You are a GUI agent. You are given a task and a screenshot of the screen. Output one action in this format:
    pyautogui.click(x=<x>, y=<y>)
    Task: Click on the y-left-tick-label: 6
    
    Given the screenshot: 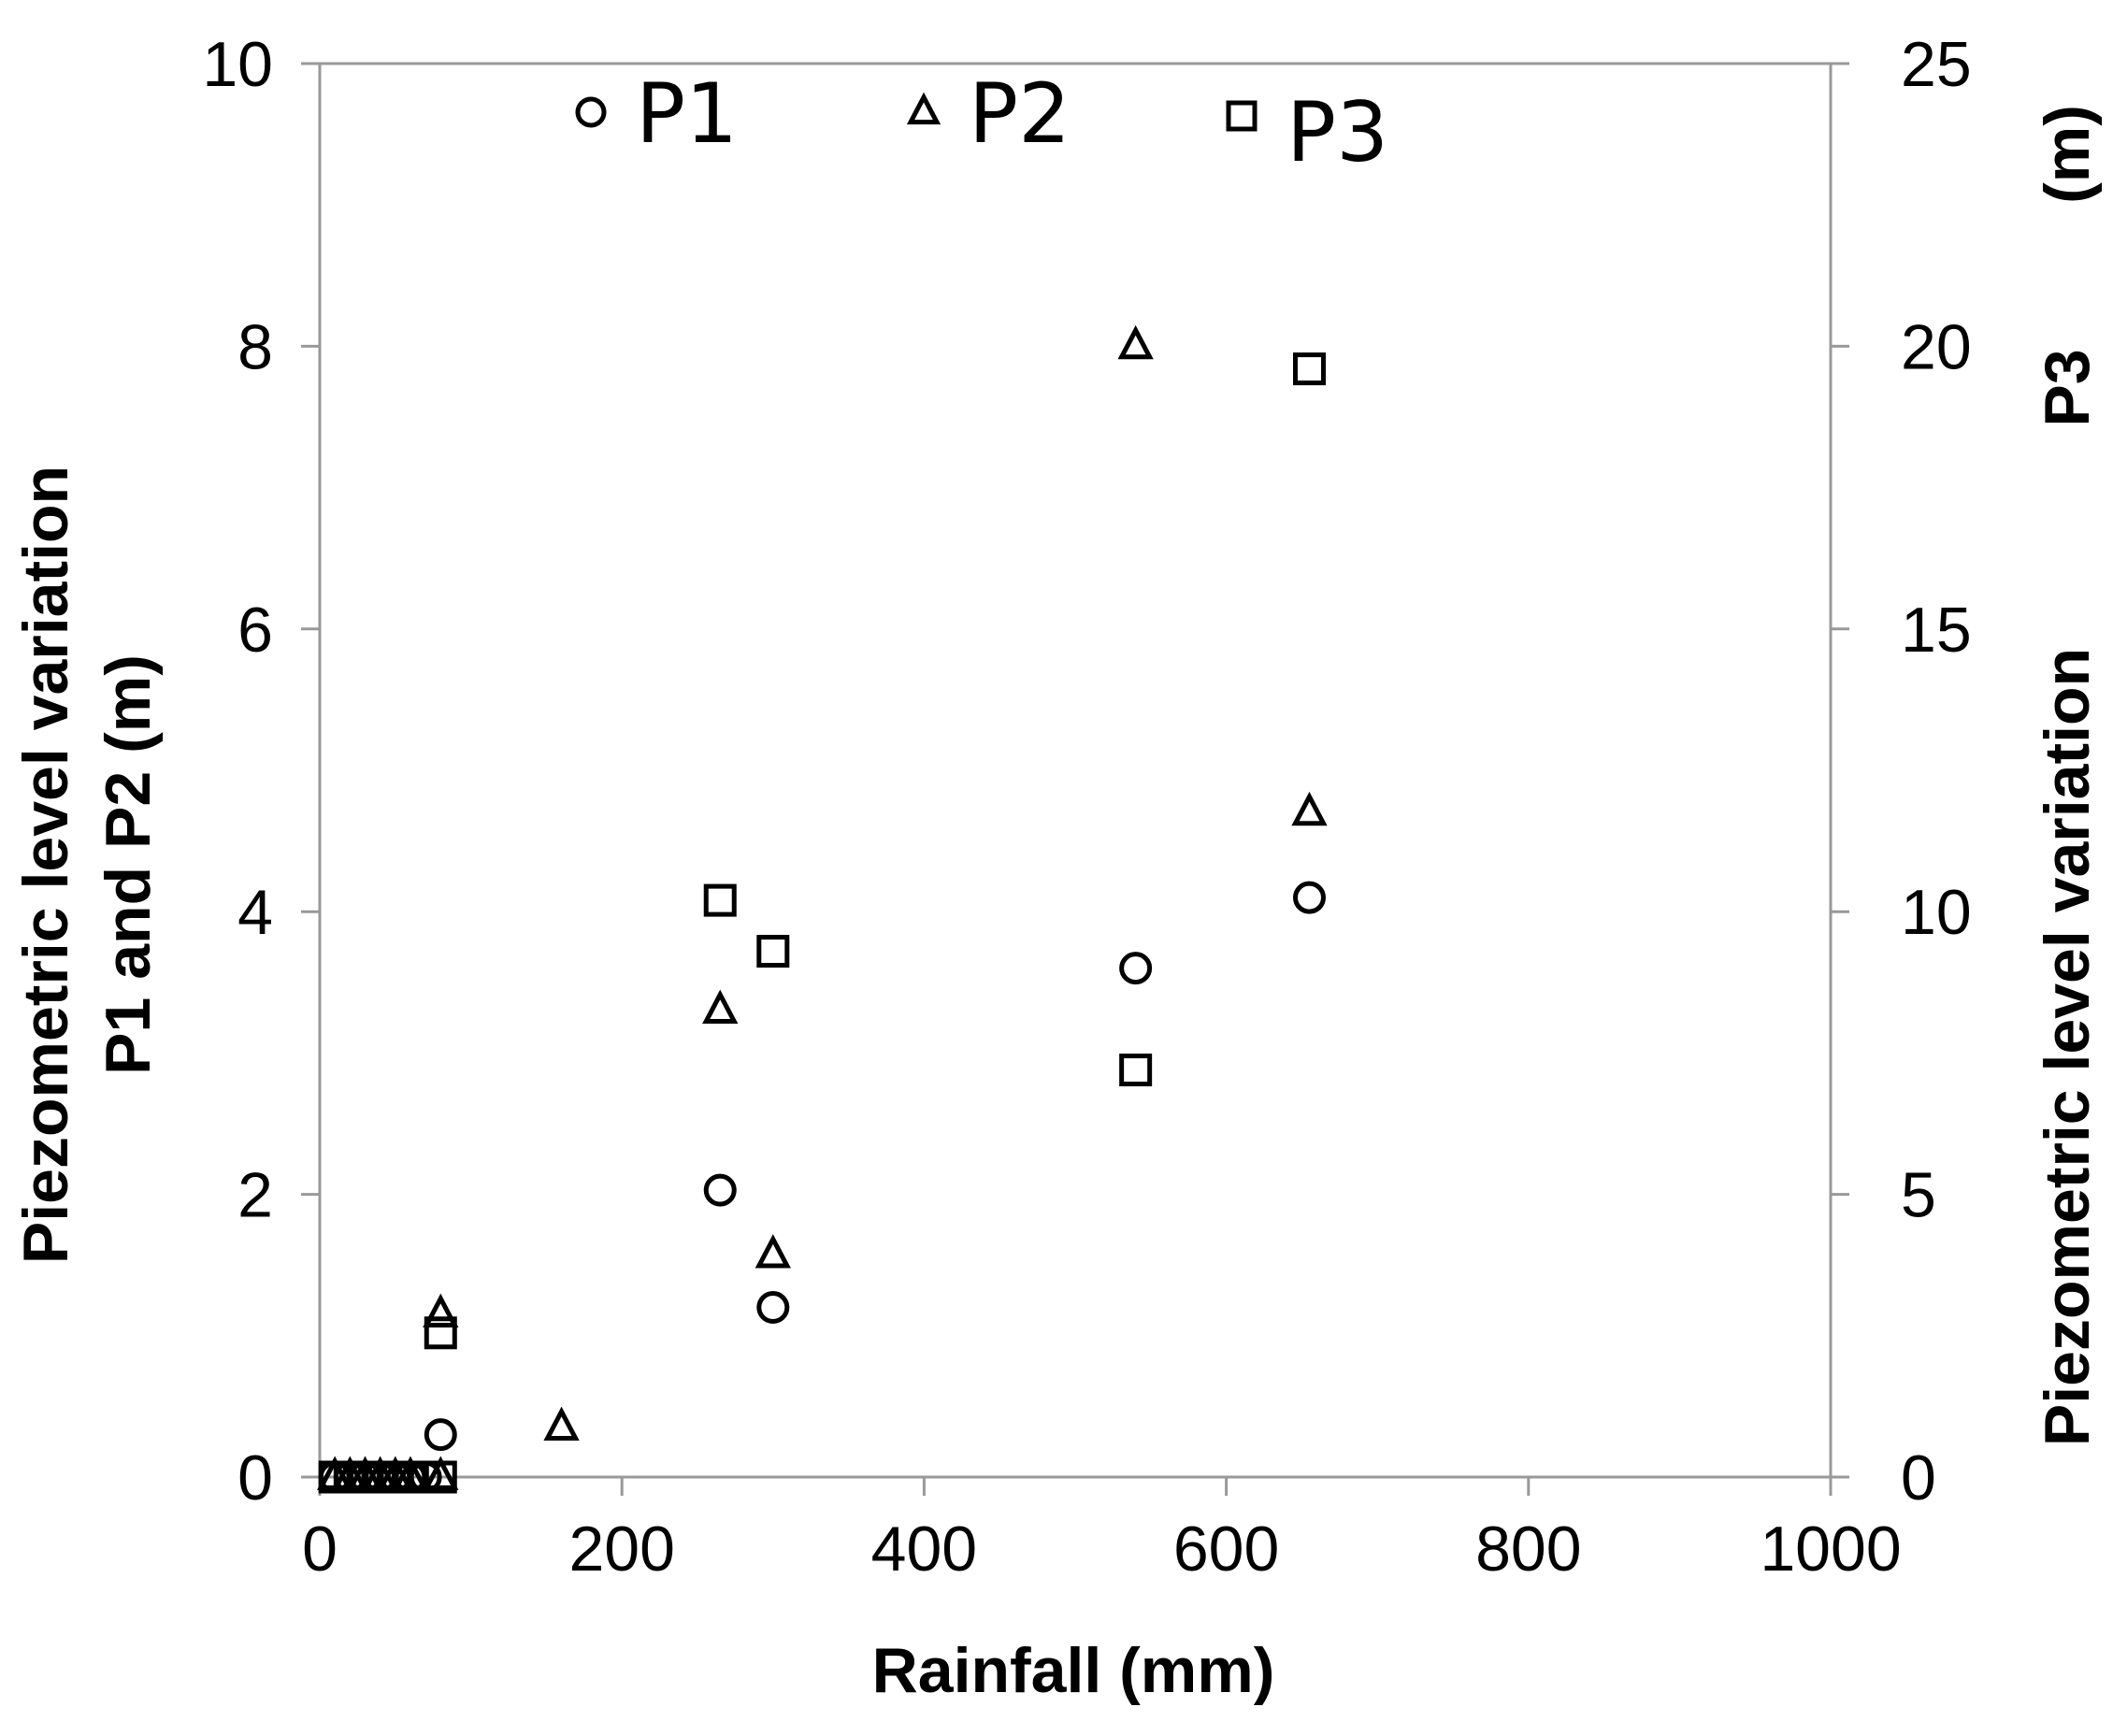 What is the action you would take?
    pyautogui.click(x=255, y=630)
    